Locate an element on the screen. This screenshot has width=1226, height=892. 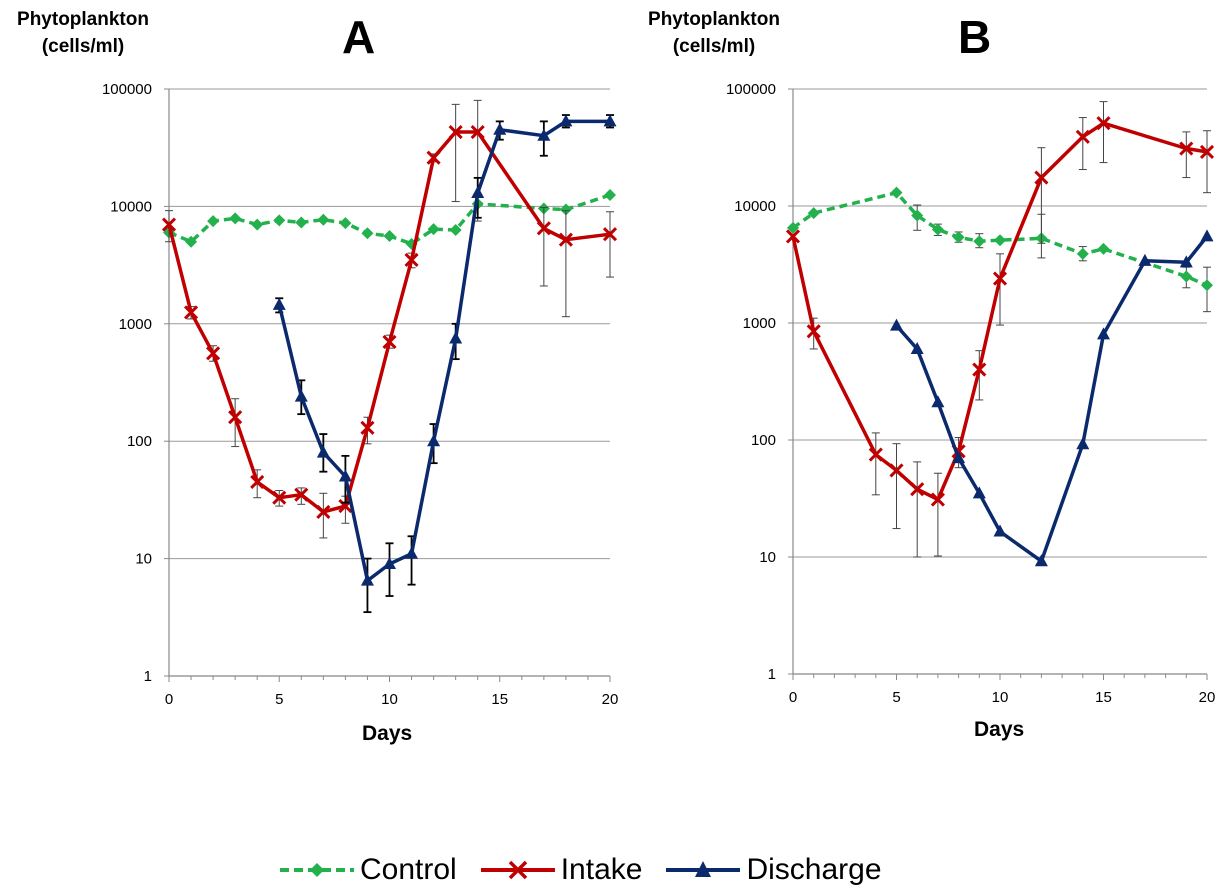
legend: Control Intake Discharge is located at coordinates (580, 870).